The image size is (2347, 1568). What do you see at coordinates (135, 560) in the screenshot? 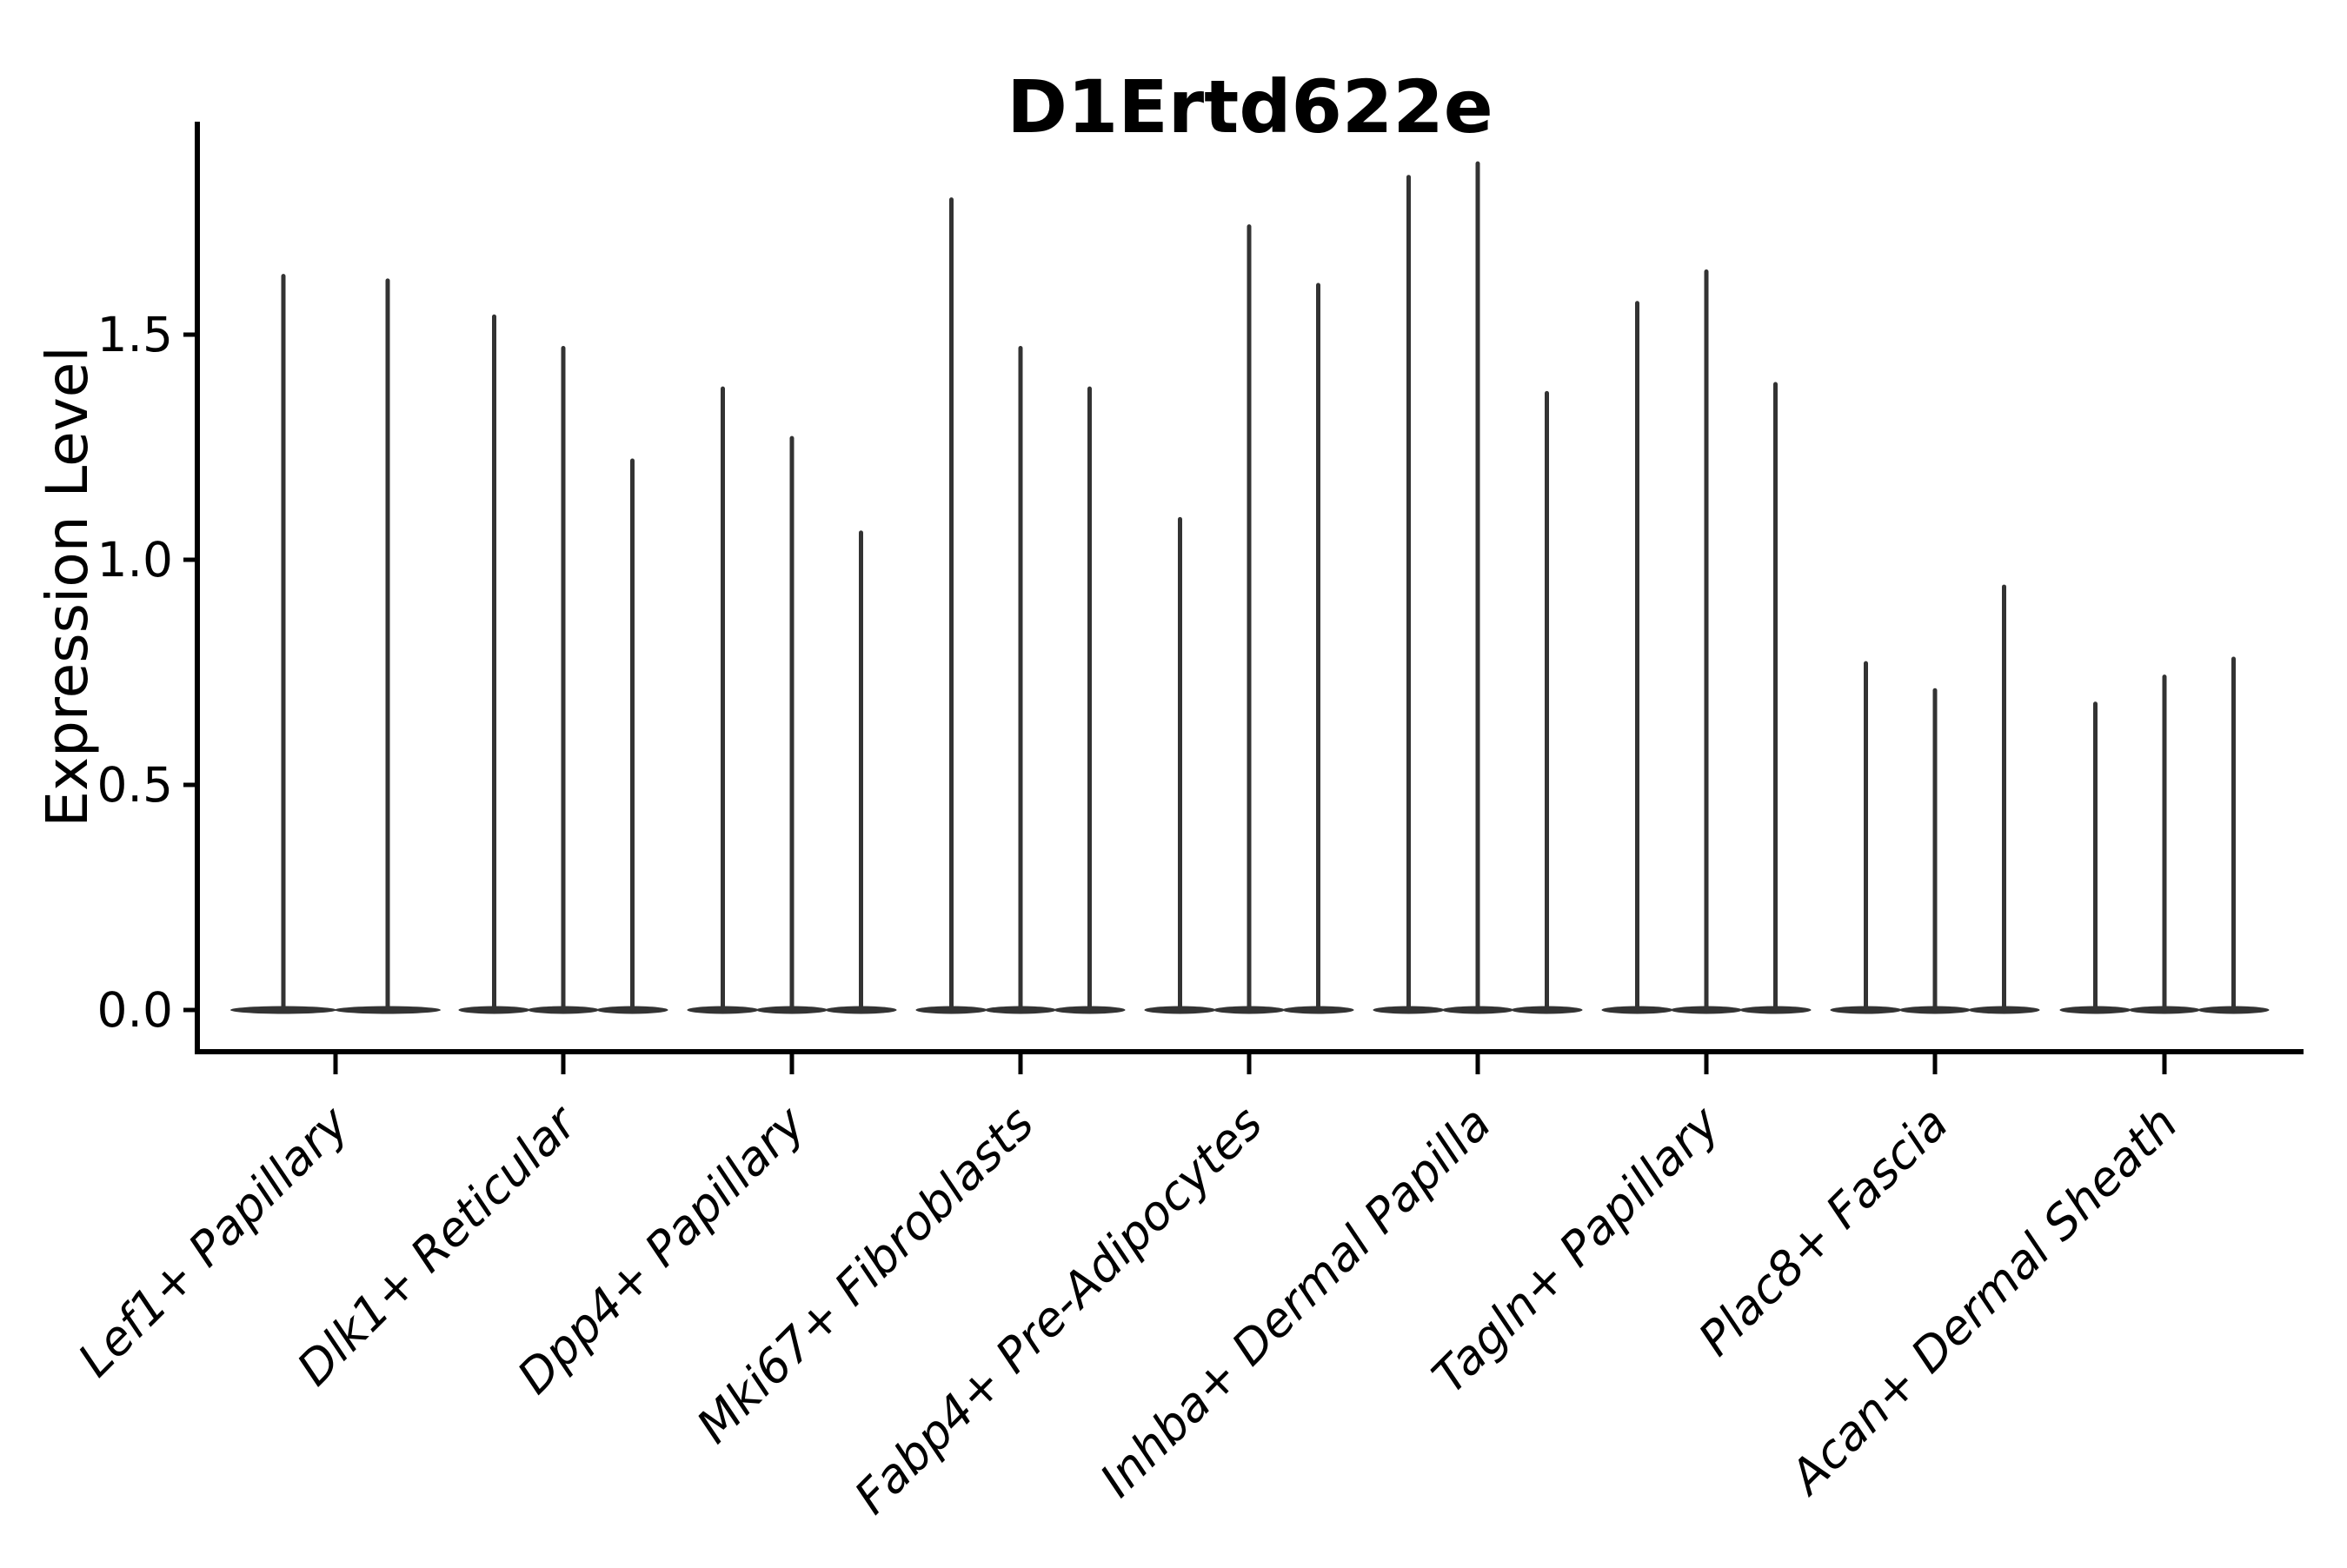
I see `y-tick-label: 1.0` at bounding box center [135, 560].